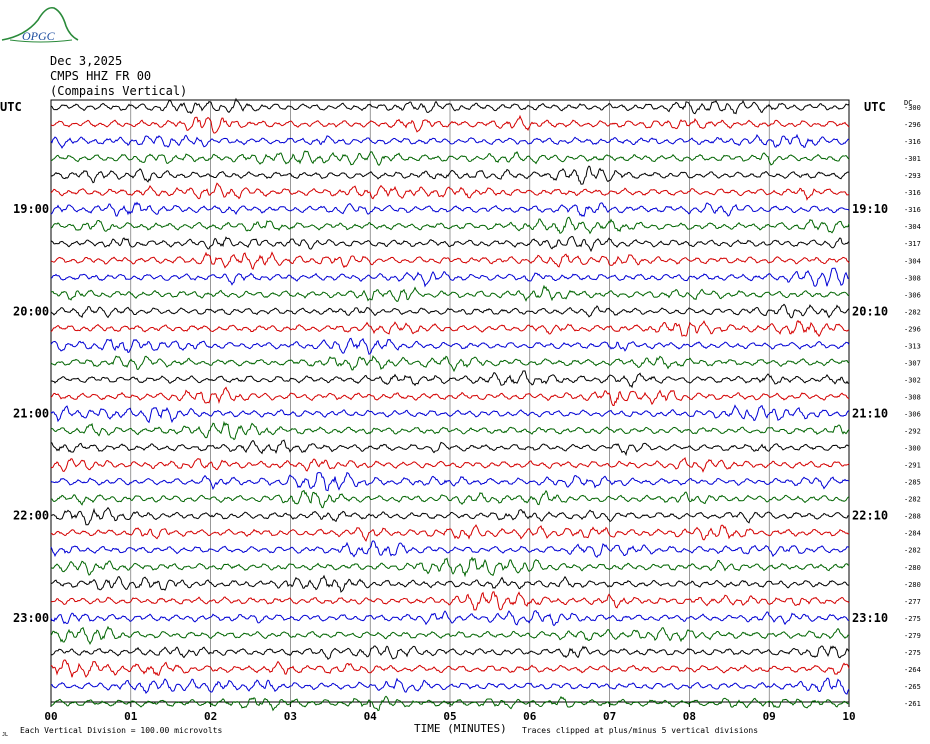  Describe the element at coordinates (908, 103) in the screenshot. I see `dc-header: DC` at that location.